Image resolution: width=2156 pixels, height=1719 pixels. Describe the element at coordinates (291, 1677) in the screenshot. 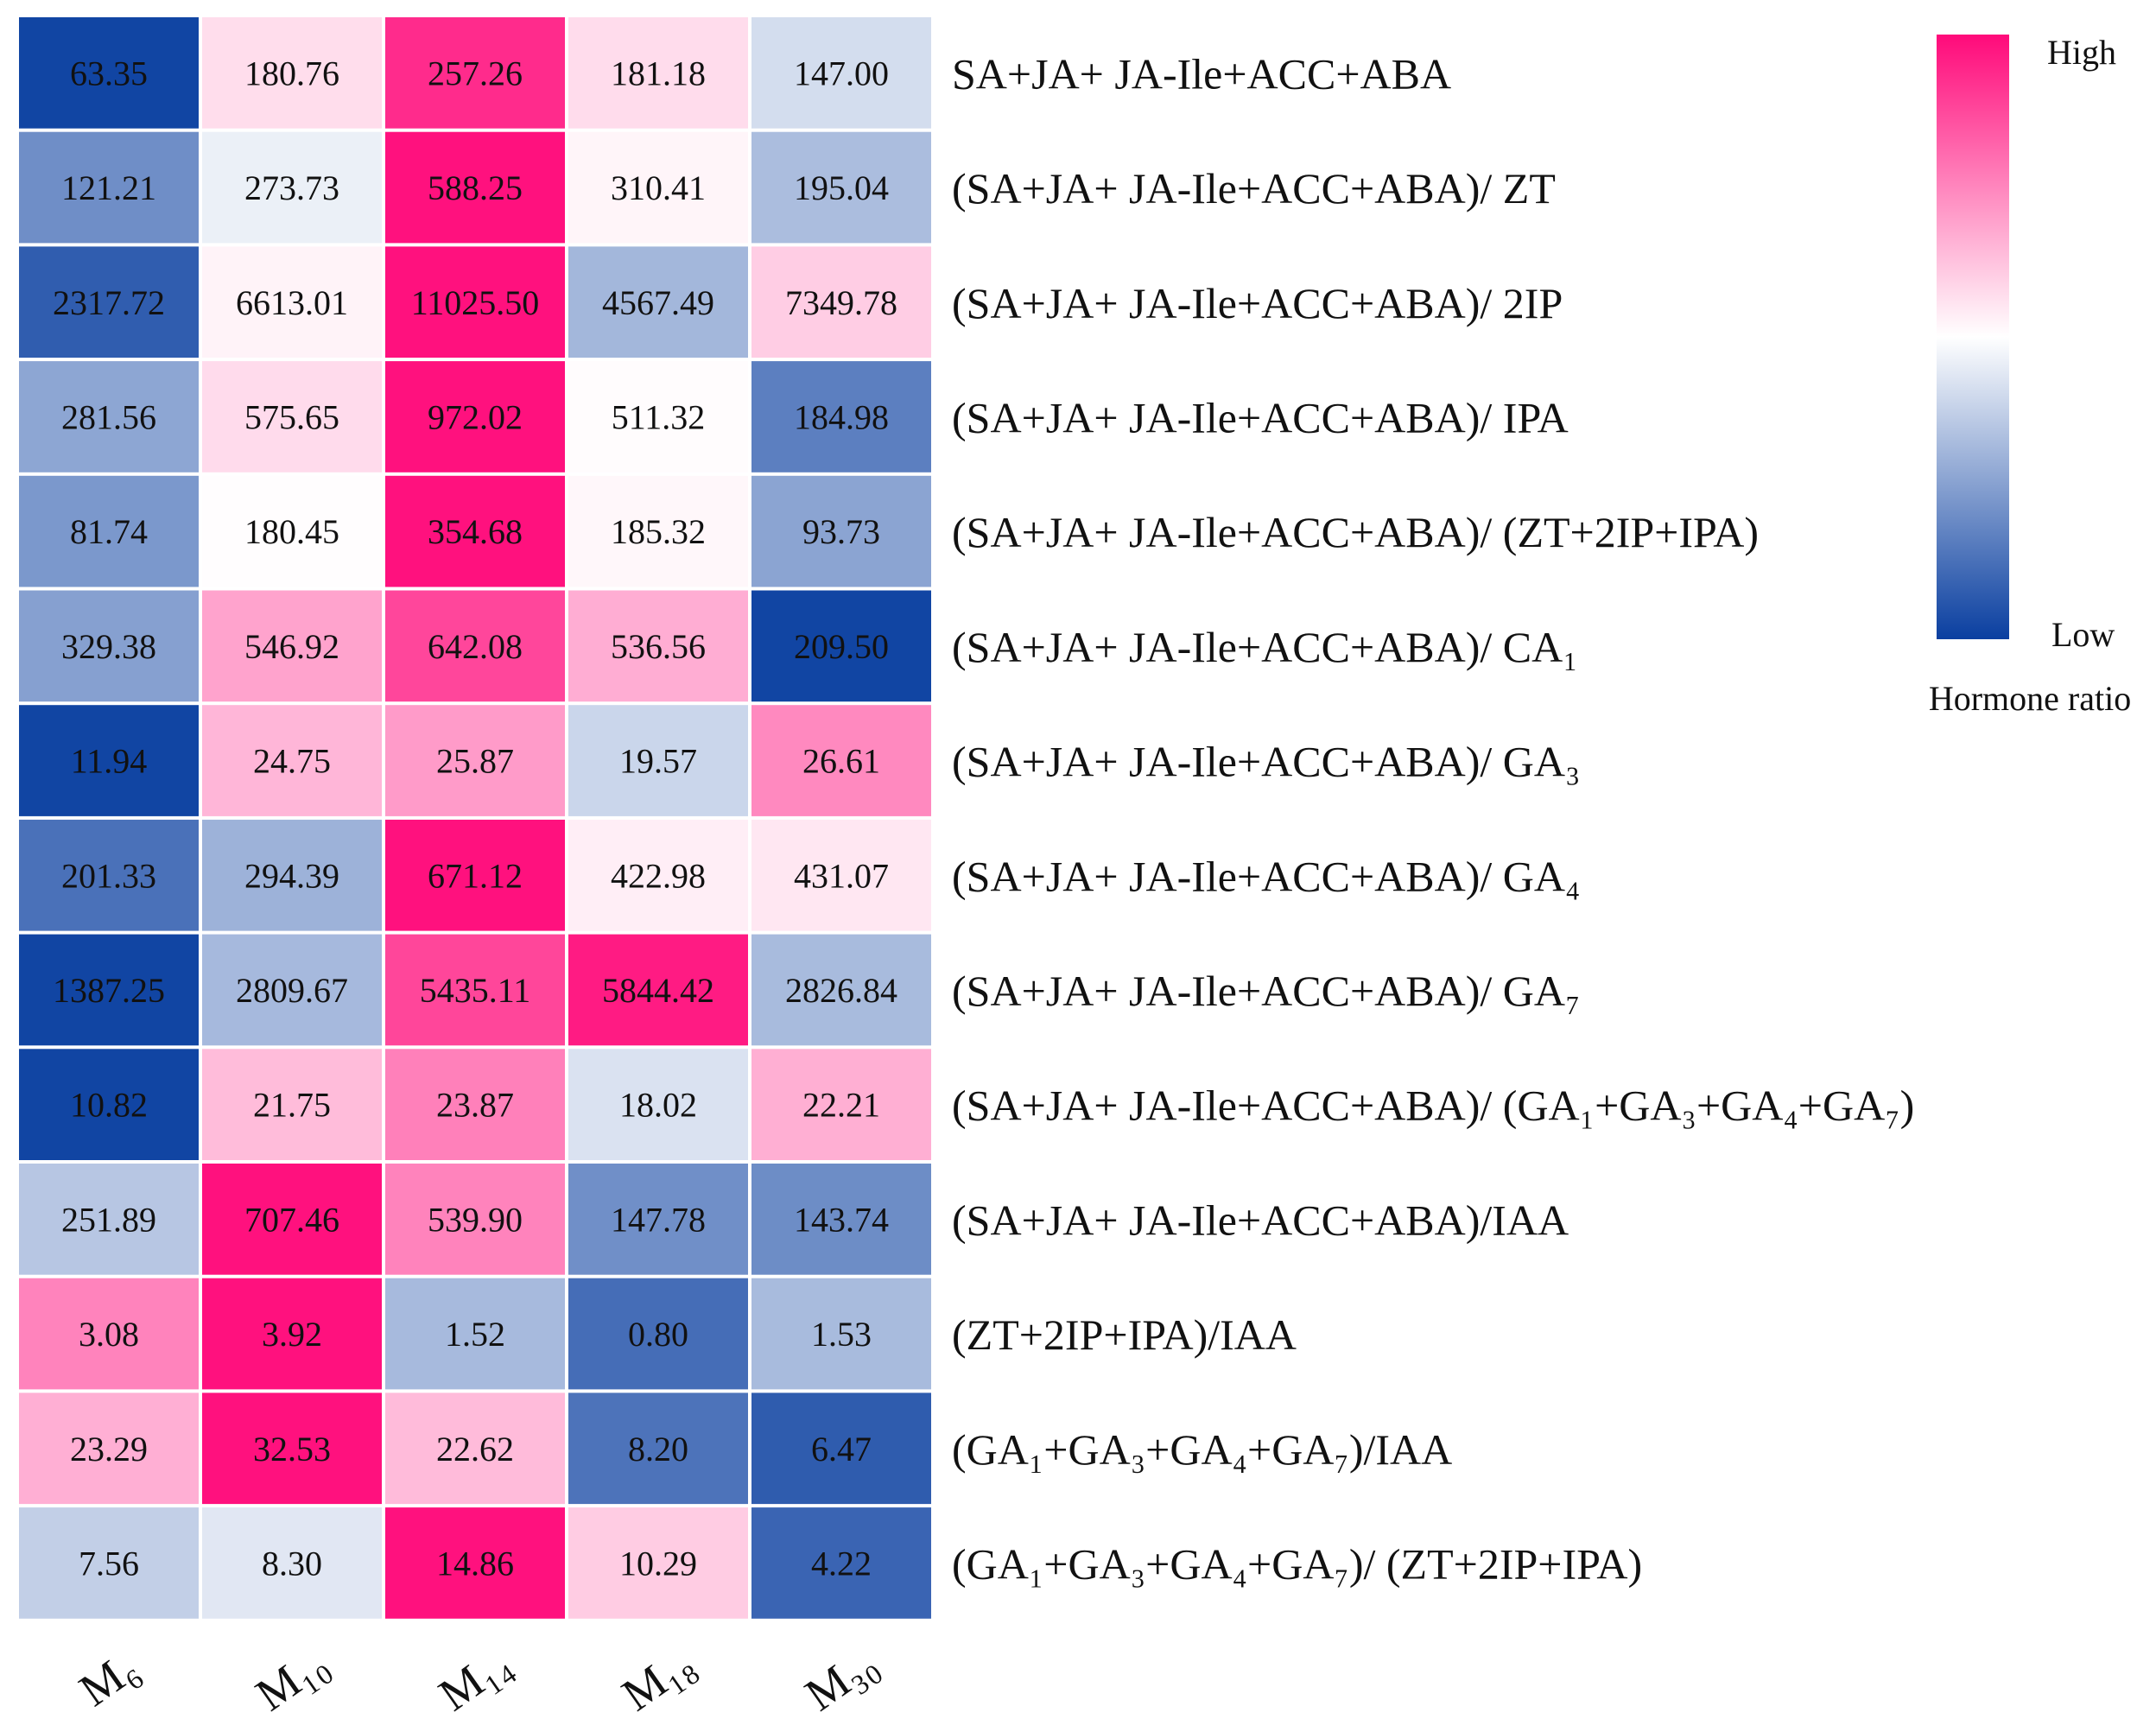

I see `column-label: M₁₀` at that location.